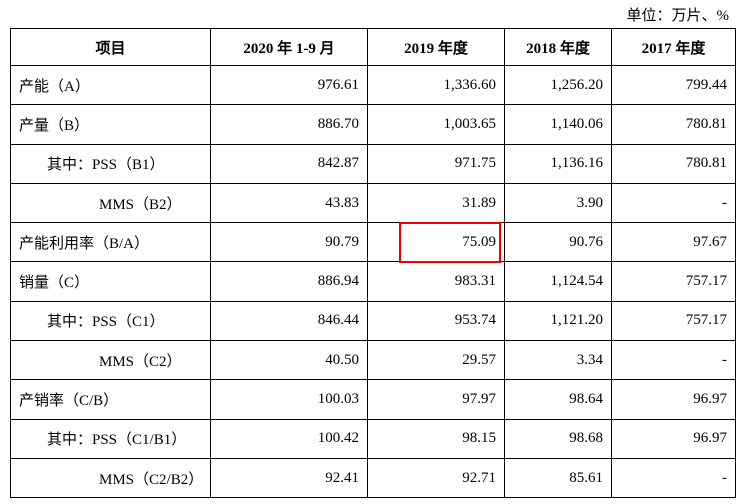 This screenshot has height=504, width=741. I want to click on cell-value: 1,140.06, so click(558, 124).